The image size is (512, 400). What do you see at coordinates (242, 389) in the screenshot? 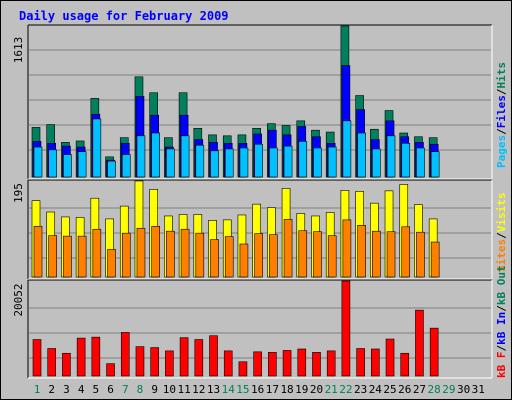
I see `x-tick-label-15: 15` at bounding box center [242, 389].